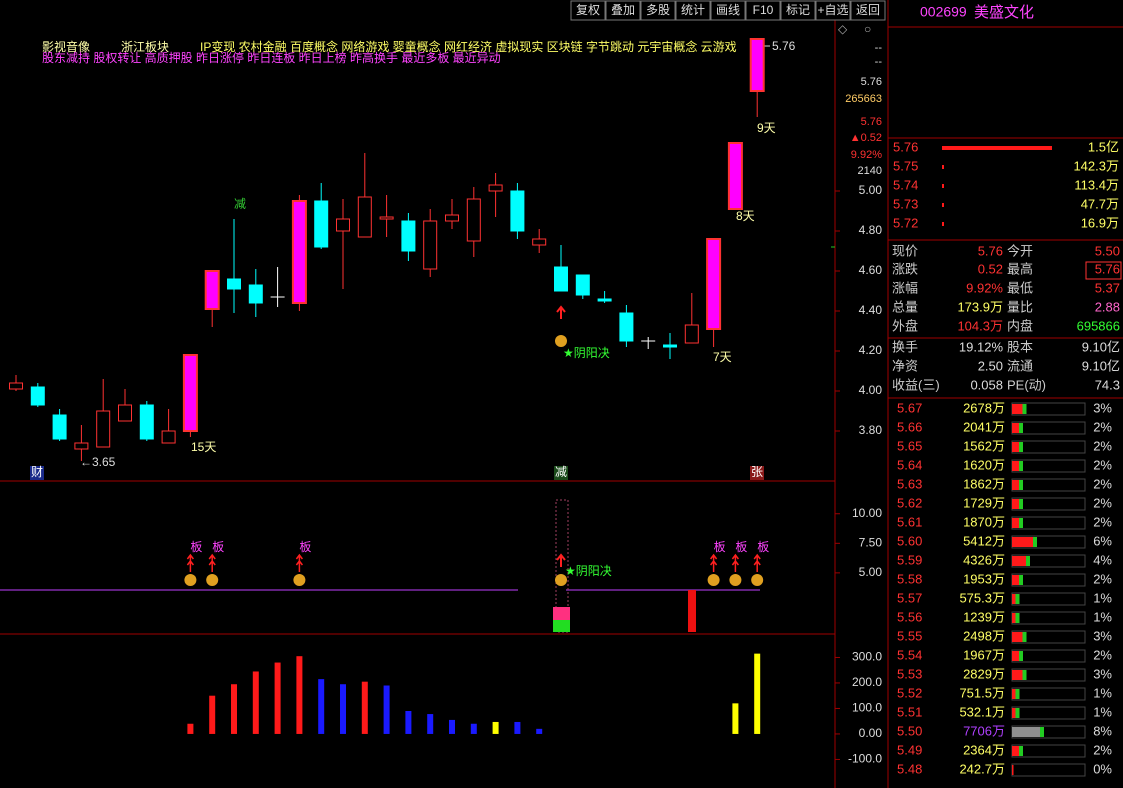 This screenshot has height=788, width=1123. Describe the element at coordinates (1020, 250) in the screenshot. I see `quote-label: 今开` at that location.